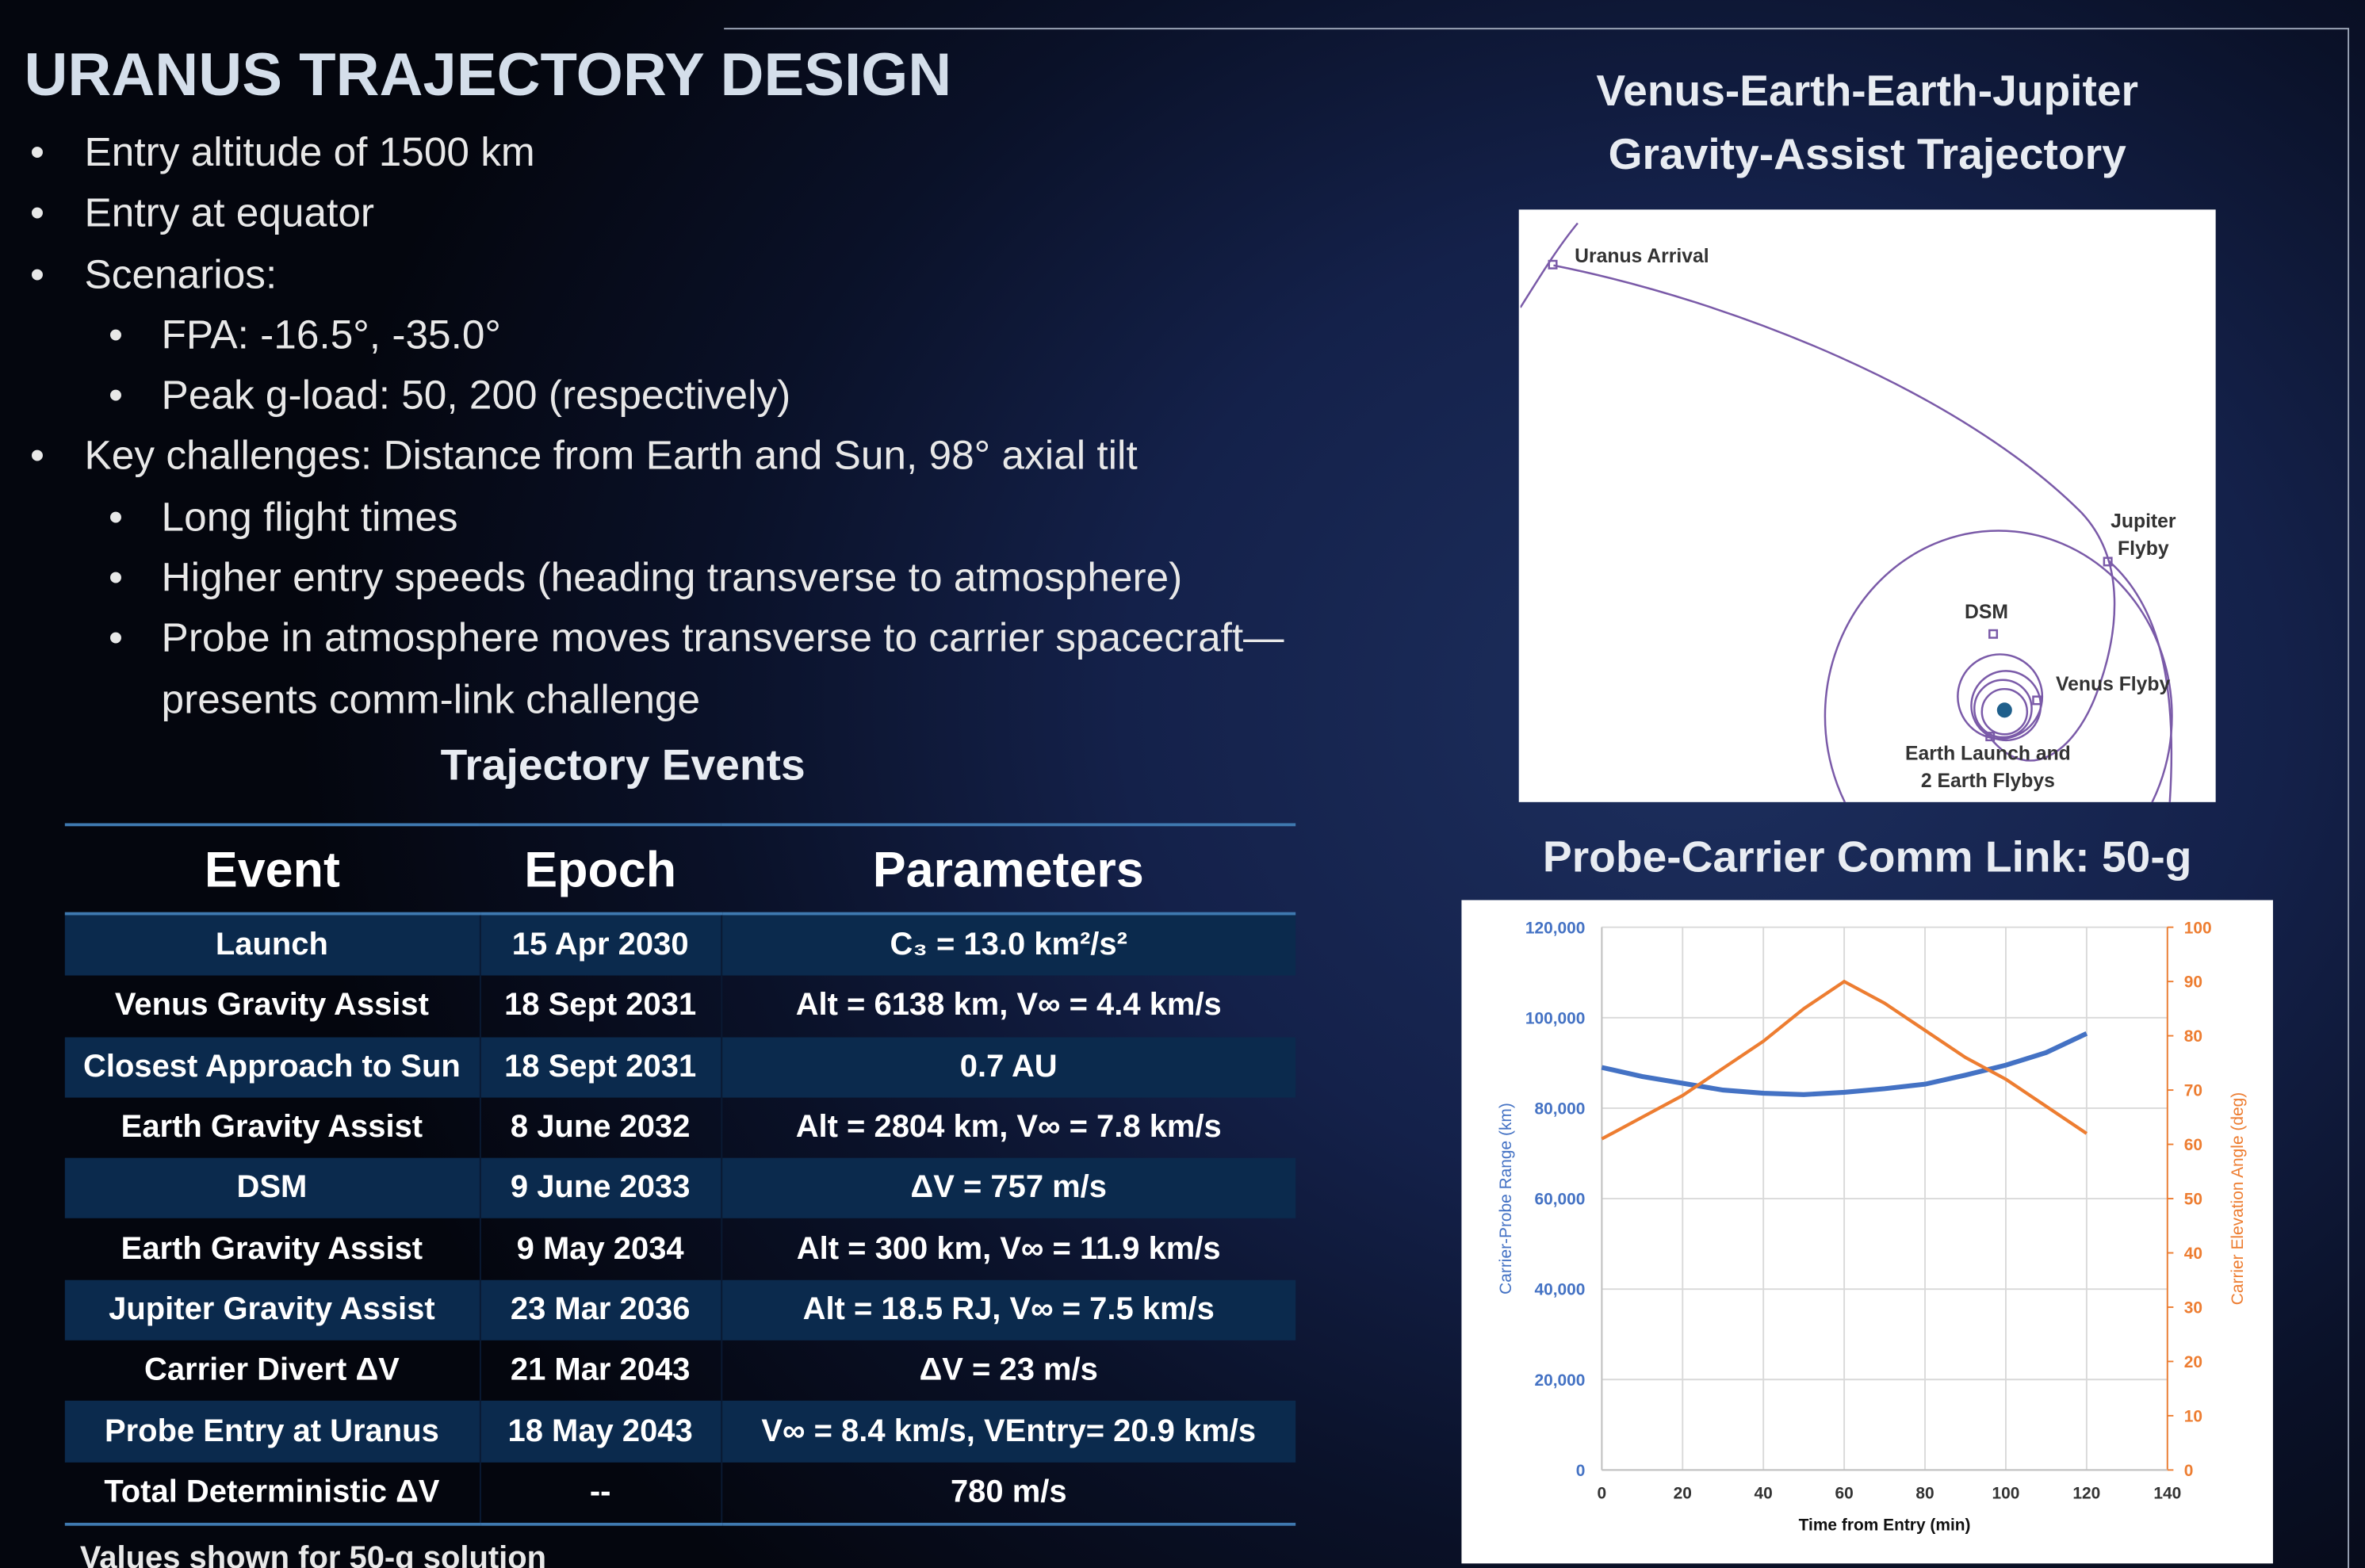 This screenshot has height=1568, width=2365. What do you see at coordinates (1867, 155) in the screenshot?
I see `title-line: Gravity-Assist Trajectory` at bounding box center [1867, 155].